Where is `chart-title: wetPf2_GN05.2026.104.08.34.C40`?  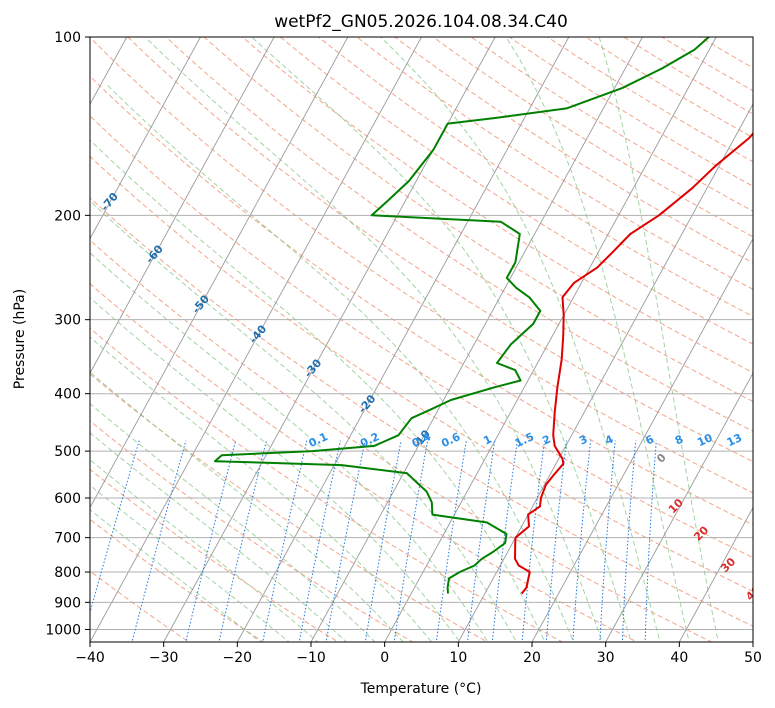 chart-title: wetPf2_GN05.2026.104.08.34.C40 is located at coordinates (421, 22).